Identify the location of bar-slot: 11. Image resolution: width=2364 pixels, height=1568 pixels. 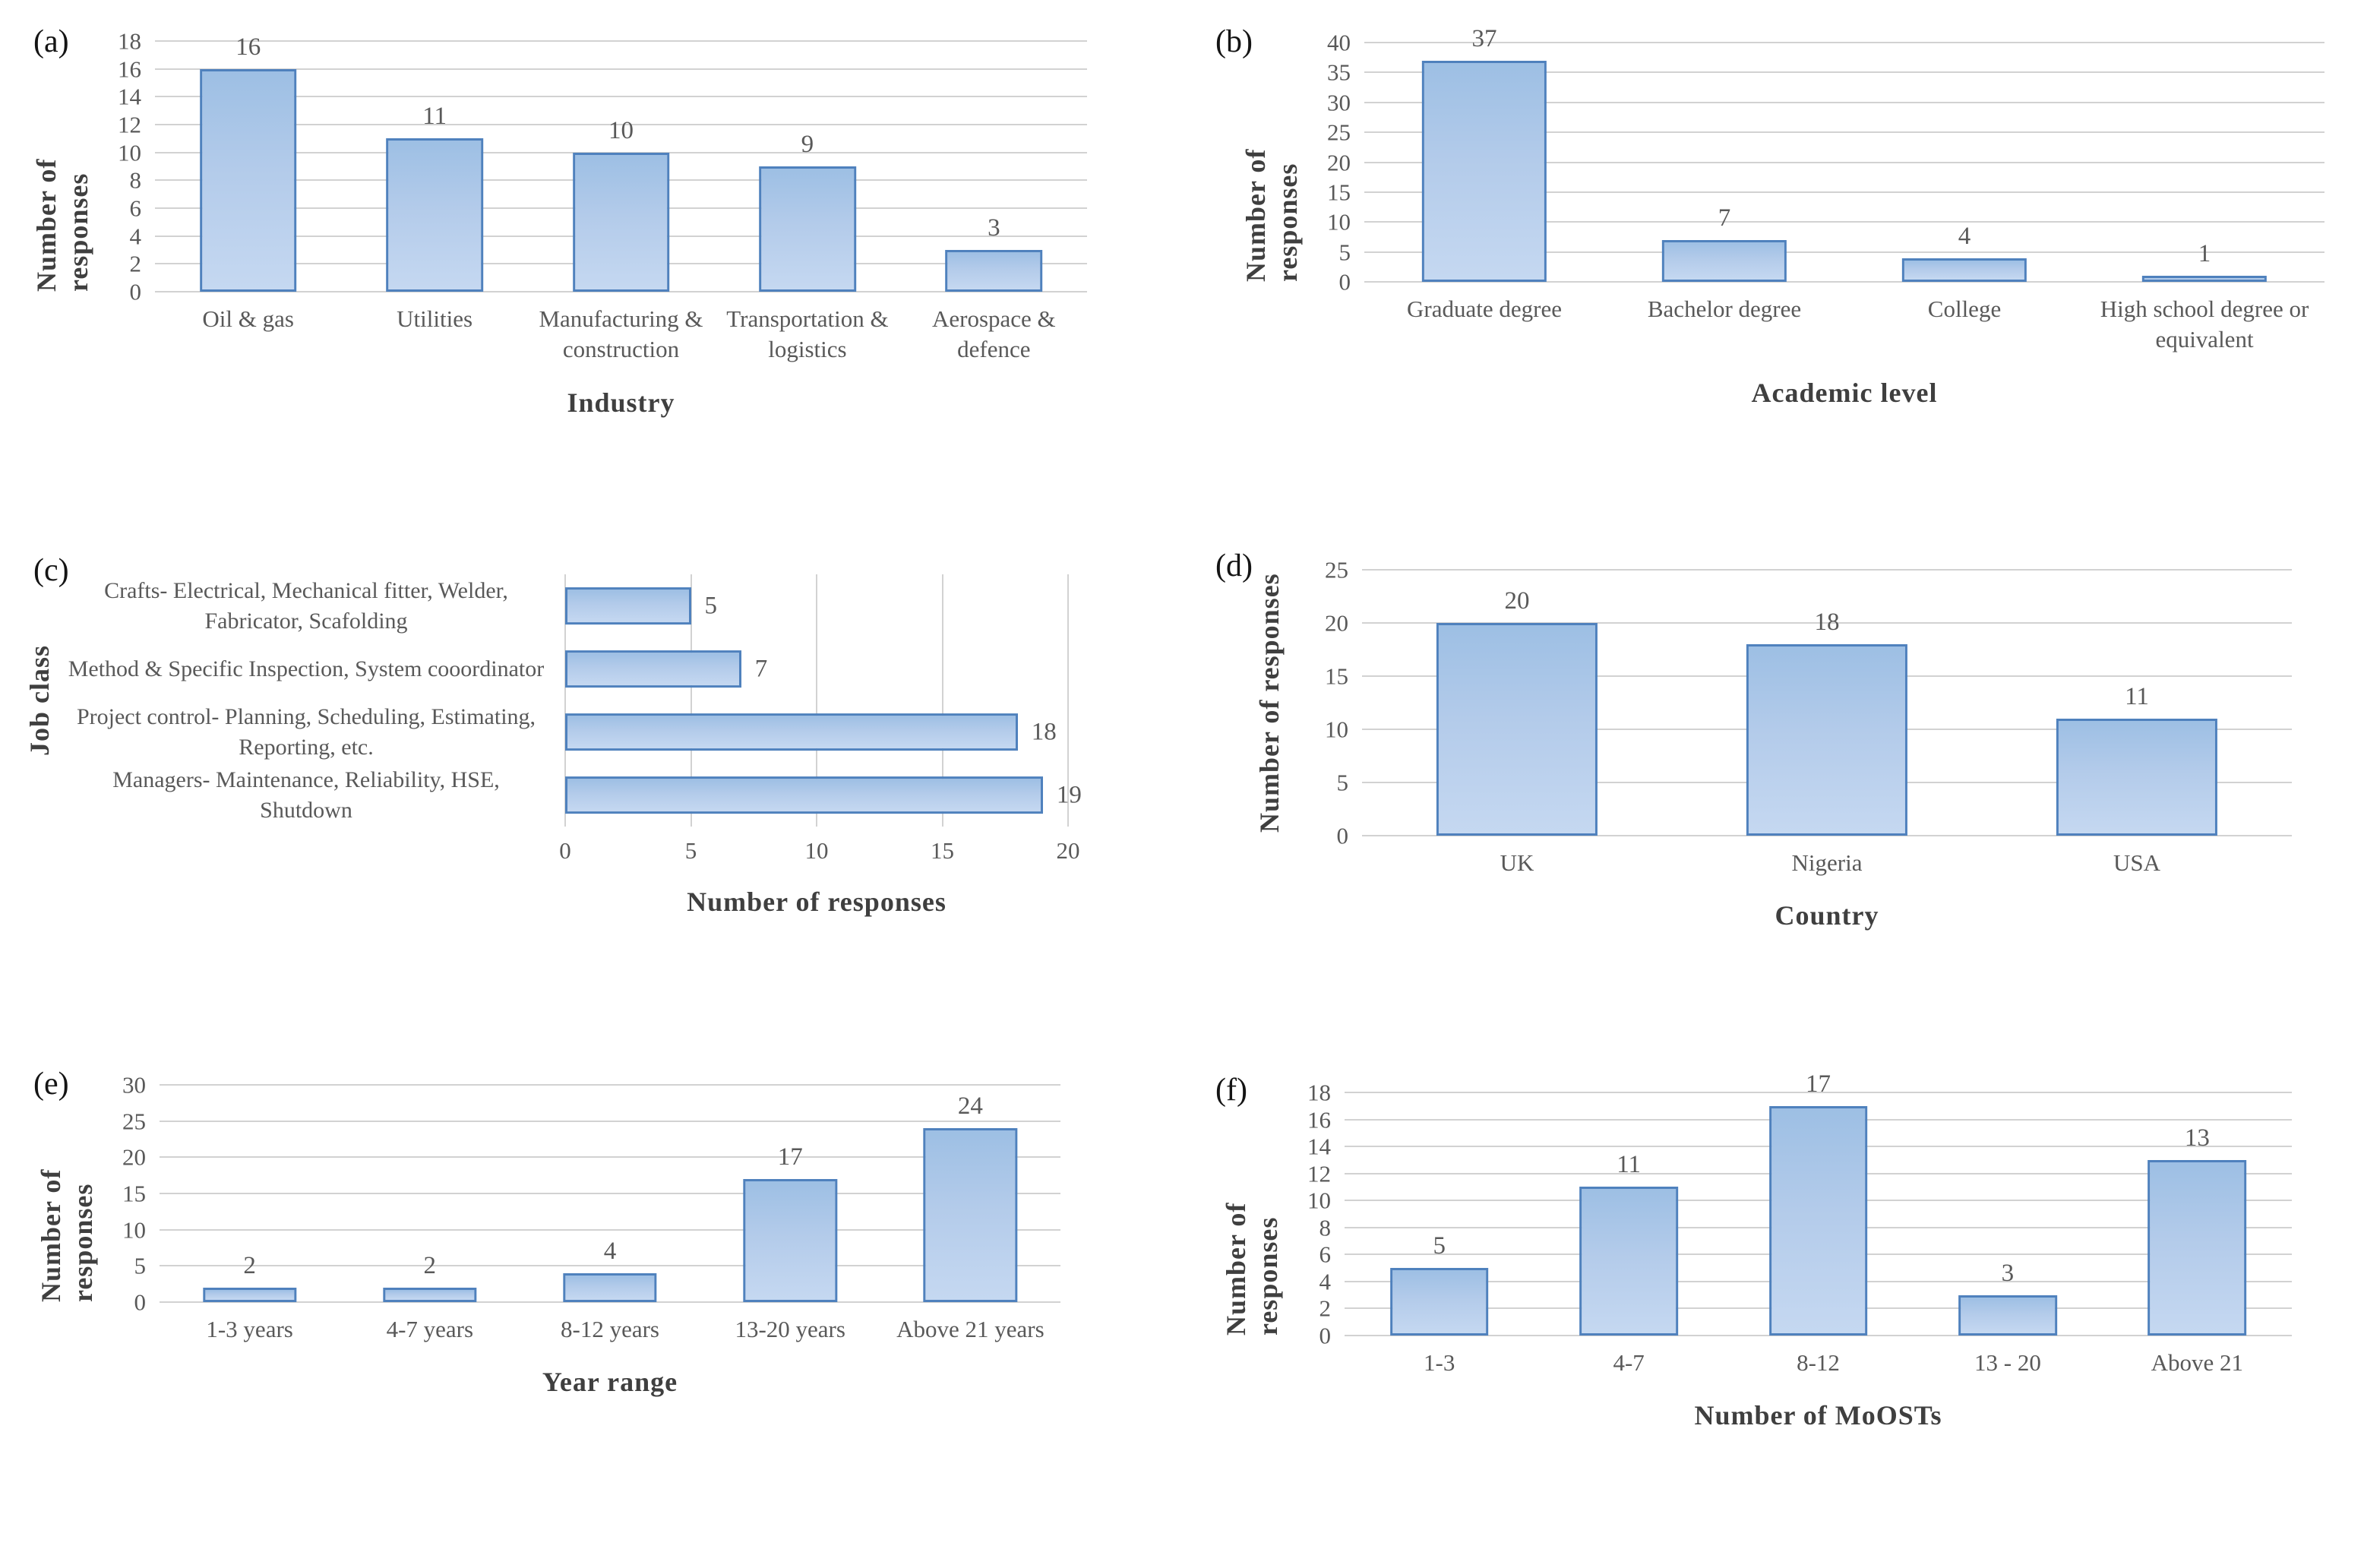
(1628, 1214).